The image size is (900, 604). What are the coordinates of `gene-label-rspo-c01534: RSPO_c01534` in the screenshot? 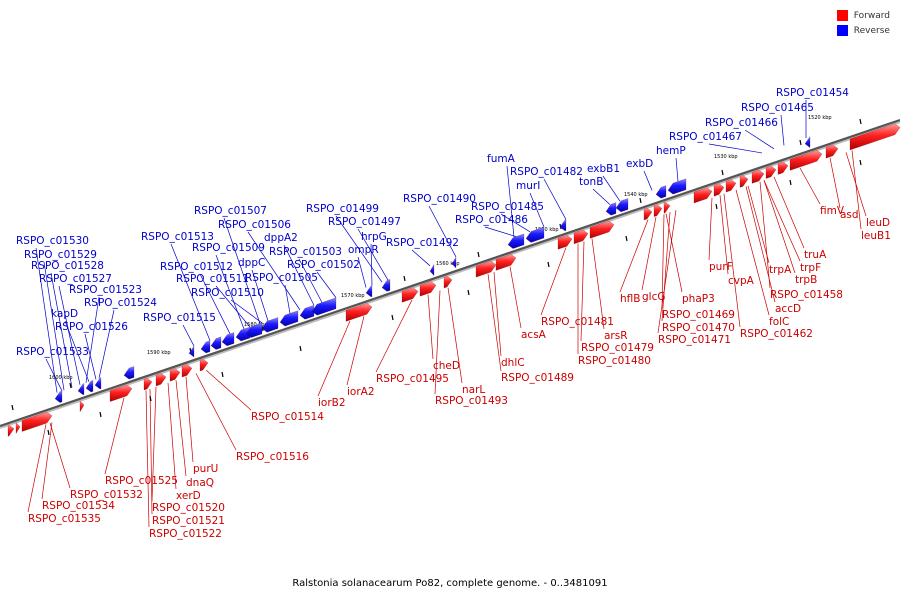 It's located at (78, 506).